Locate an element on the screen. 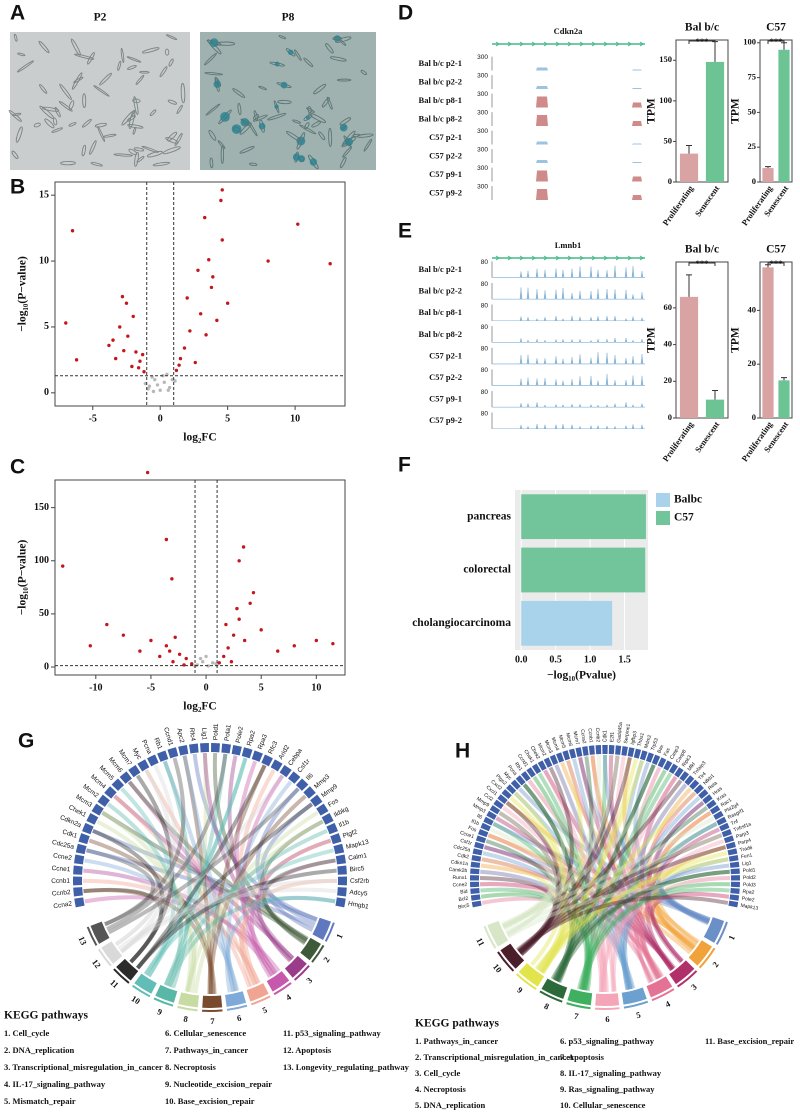 The width and height of the screenshot is (800, 1113). legend-item: 5. Mismatch_repair is located at coordinates (40, 1101).